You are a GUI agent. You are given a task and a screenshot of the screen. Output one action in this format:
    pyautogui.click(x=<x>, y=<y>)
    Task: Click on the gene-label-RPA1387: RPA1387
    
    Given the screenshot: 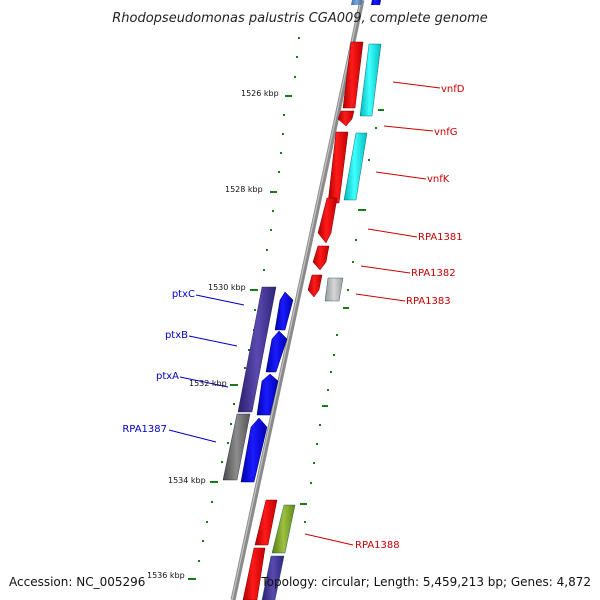 What is the action you would take?
    pyautogui.click(x=144, y=429)
    